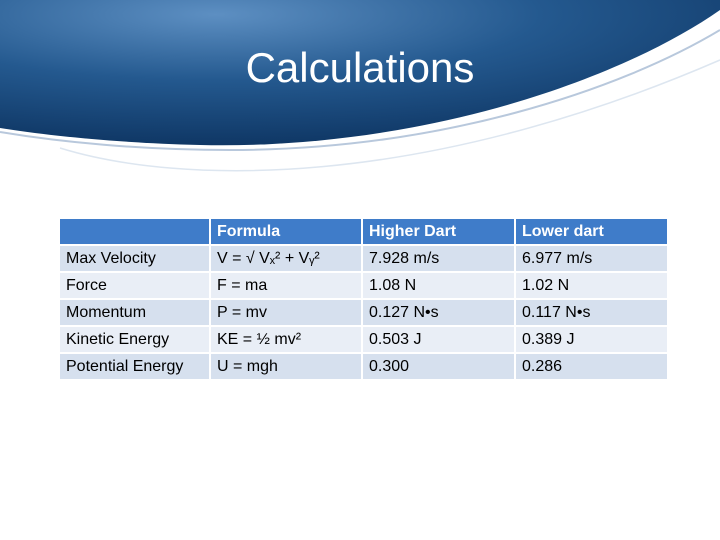 This screenshot has height=540, width=720. Describe the element at coordinates (134, 339) in the screenshot. I see `row-label: Kinetic Energy` at that location.